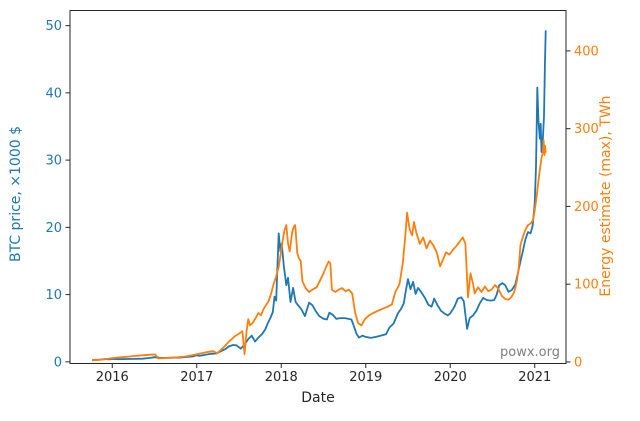 This screenshot has height=421, width=640. I want to click on y-left-tick-label: 40, so click(53, 93).